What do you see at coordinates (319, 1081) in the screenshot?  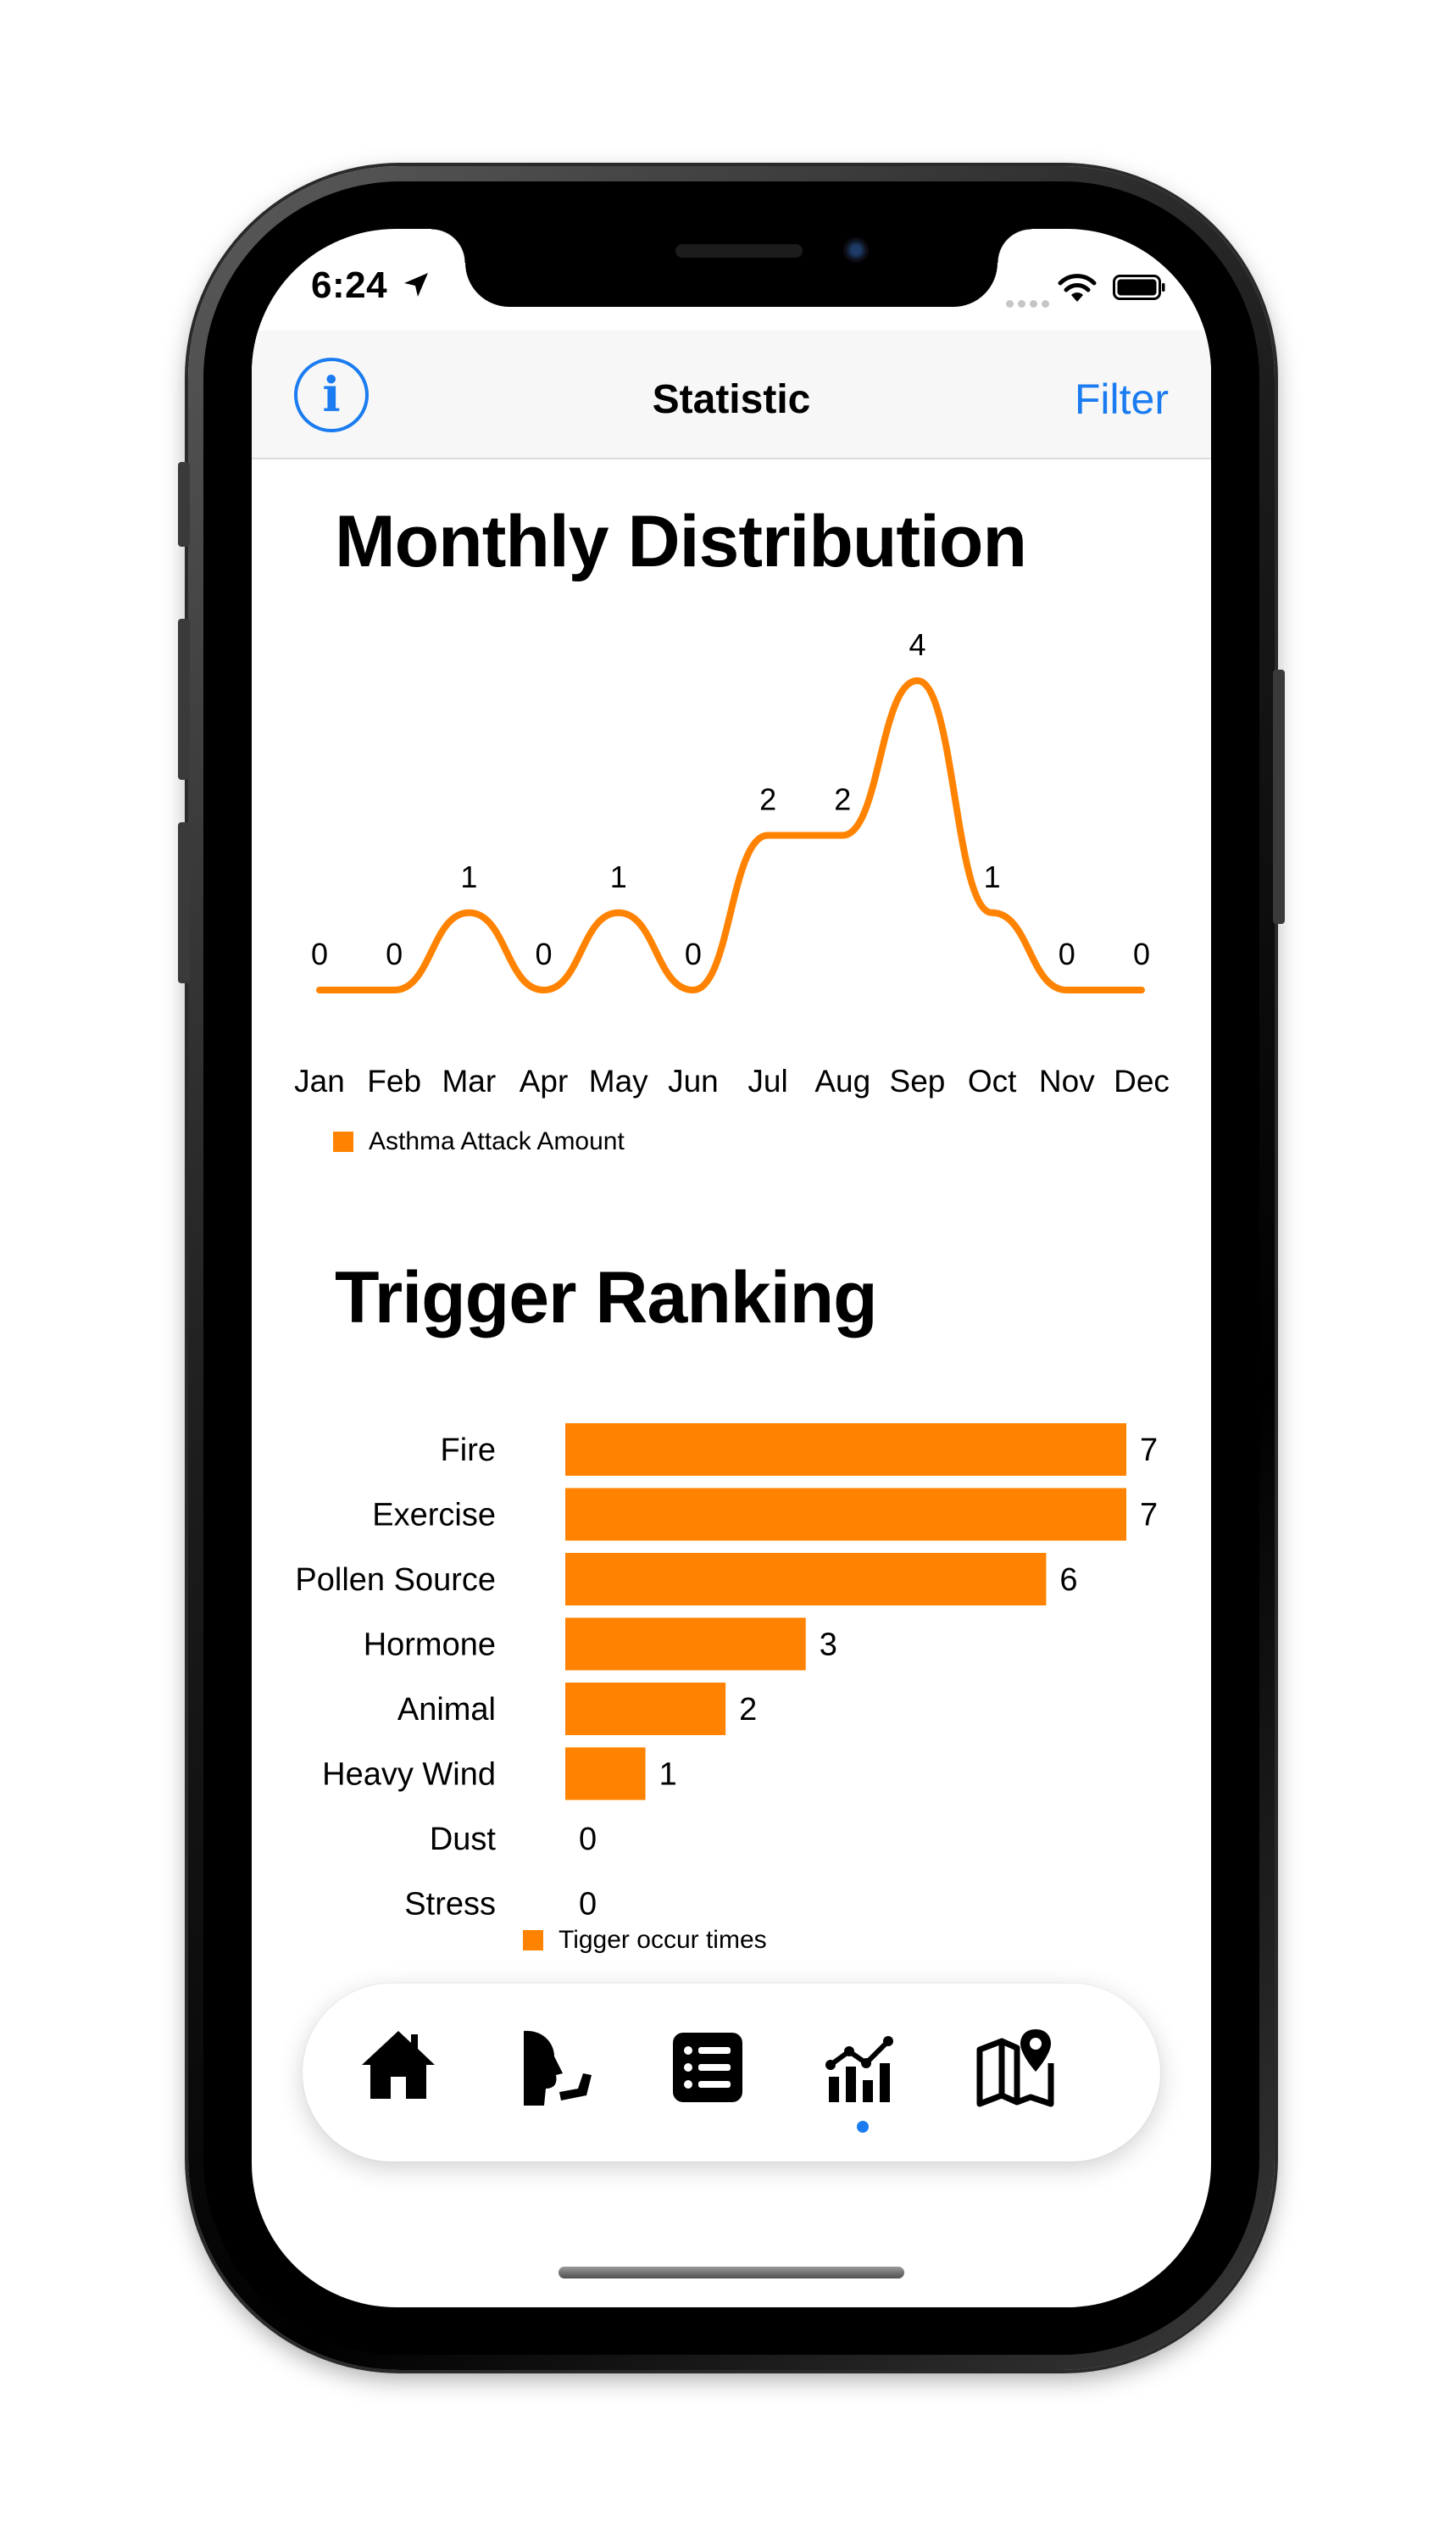 I see `x-tick-jan: Jan` at bounding box center [319, 1081].